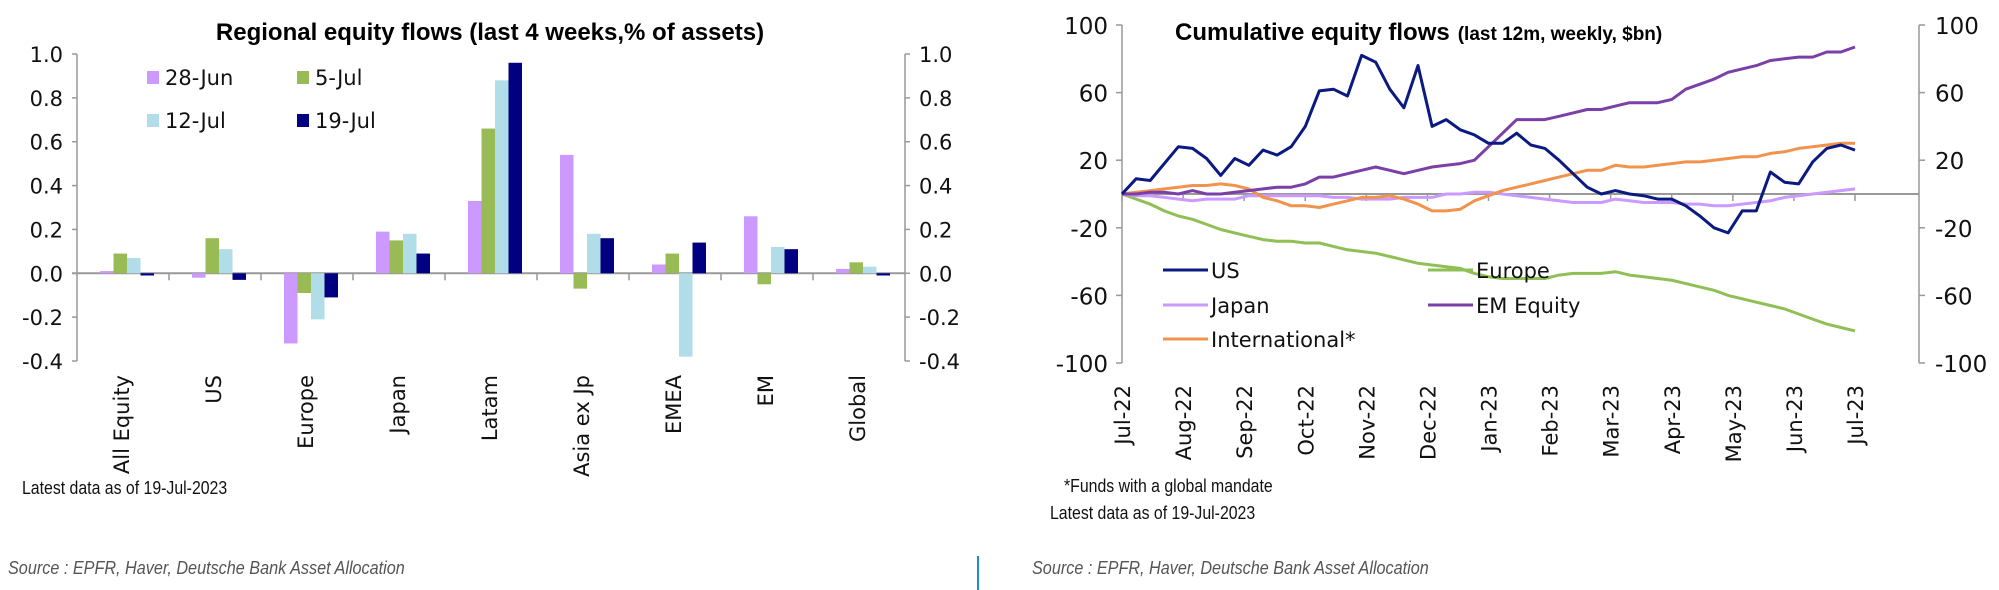 The image size is (1999, 590). I want to click on y-tick-label-secondary: 0.6, so click(935, 143).